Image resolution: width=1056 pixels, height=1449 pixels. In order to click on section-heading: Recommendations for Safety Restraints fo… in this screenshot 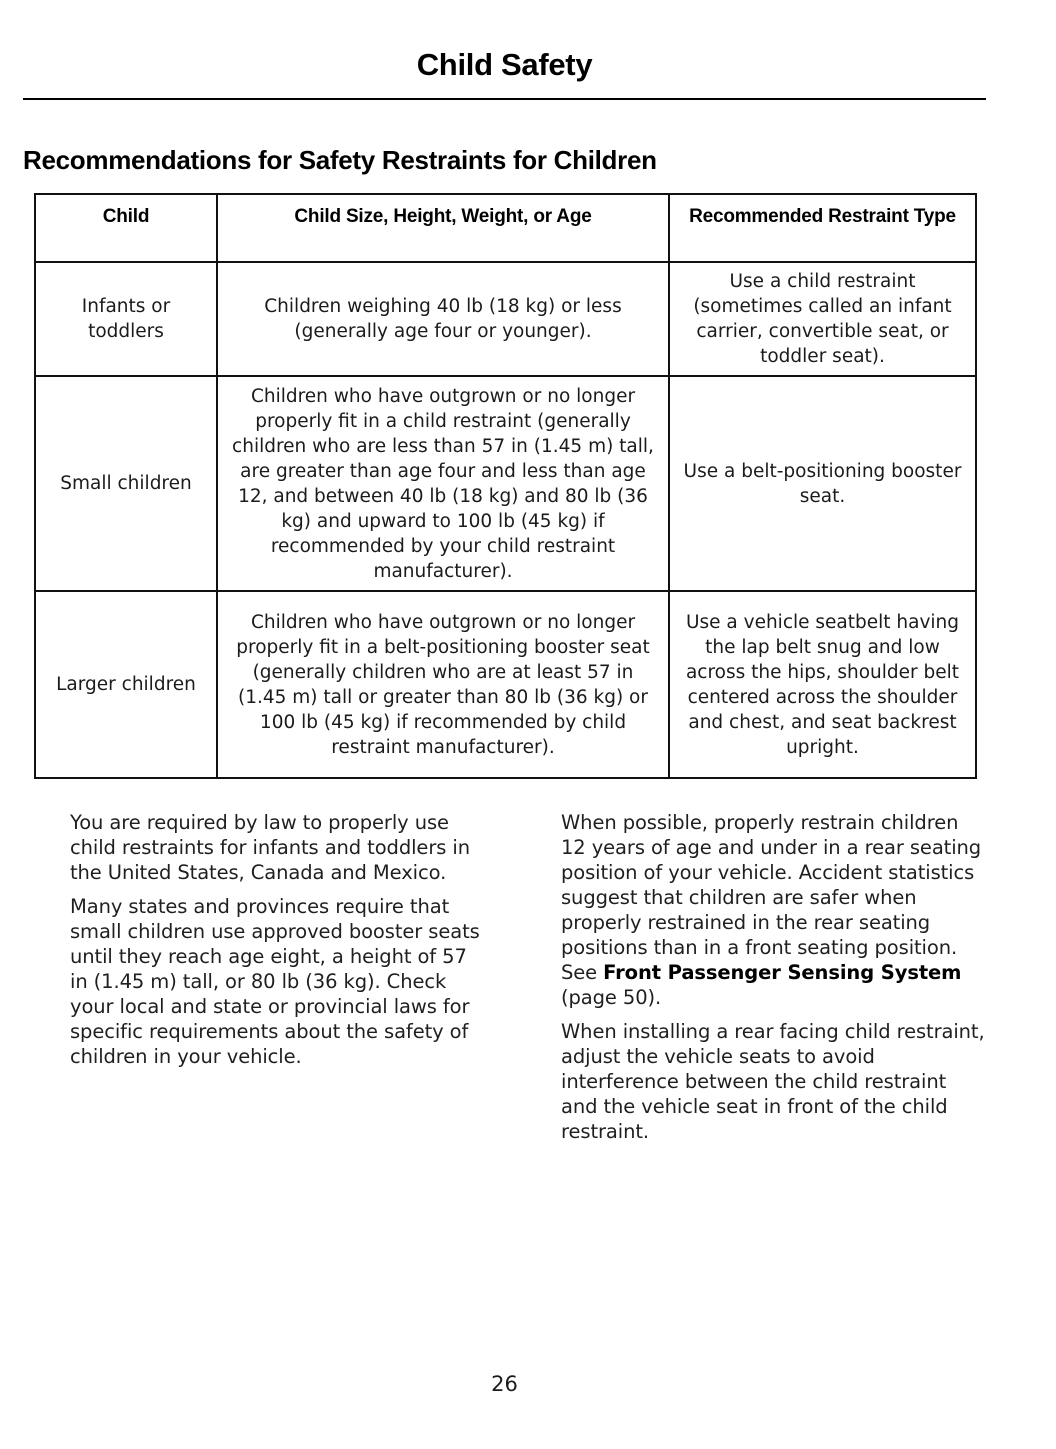, I will do `click(340, 160)`.